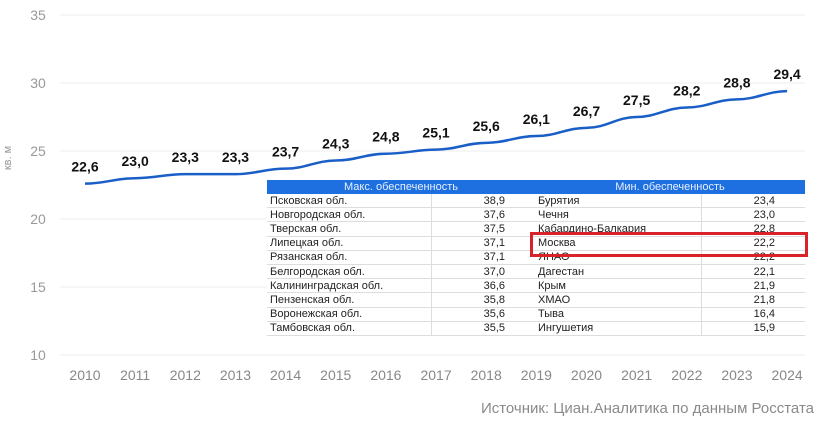 This screenshot has width=834, height=439. I want to click on value-cell: 37,5, so click(483, 229).